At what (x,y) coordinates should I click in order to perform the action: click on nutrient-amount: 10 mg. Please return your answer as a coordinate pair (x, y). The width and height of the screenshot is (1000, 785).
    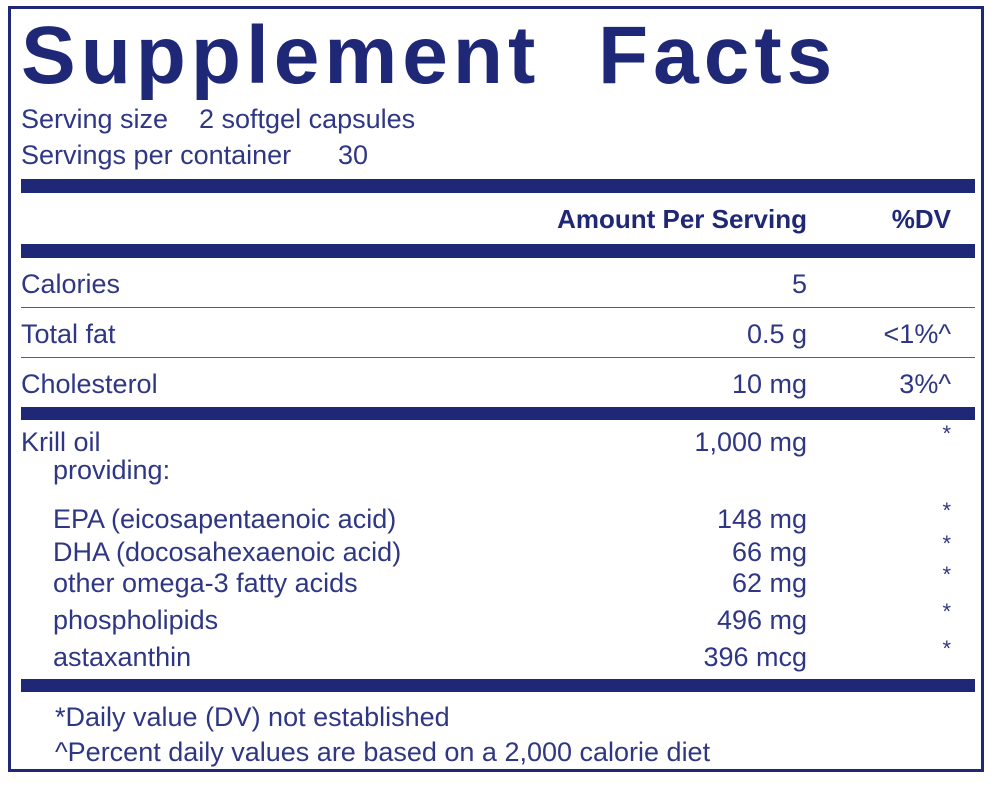
    Looking at the image, I should click on (769, 384).